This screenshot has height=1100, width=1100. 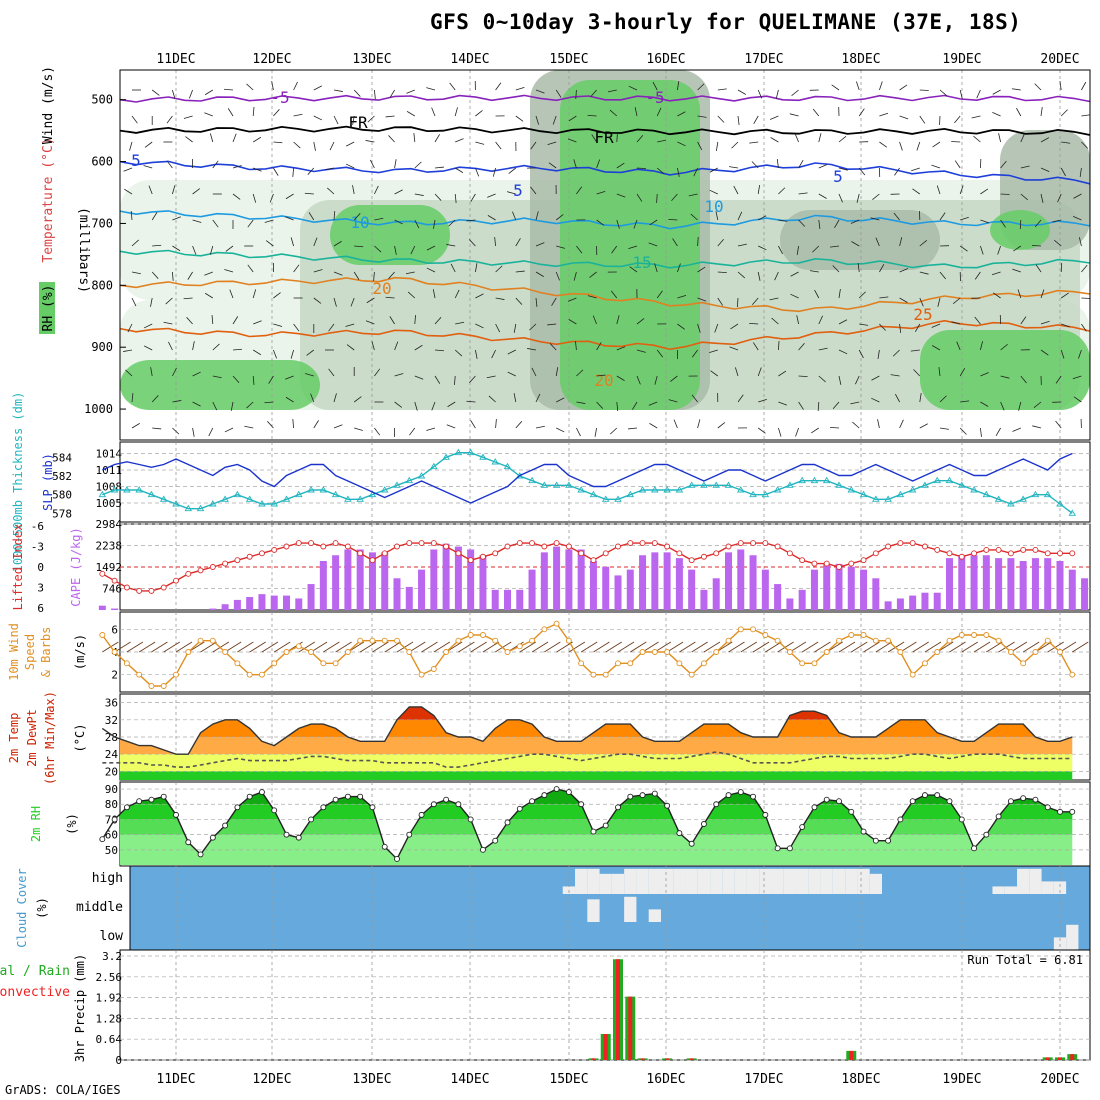 I want to click on cloud-level-label: high, so click(x=107, y=878).